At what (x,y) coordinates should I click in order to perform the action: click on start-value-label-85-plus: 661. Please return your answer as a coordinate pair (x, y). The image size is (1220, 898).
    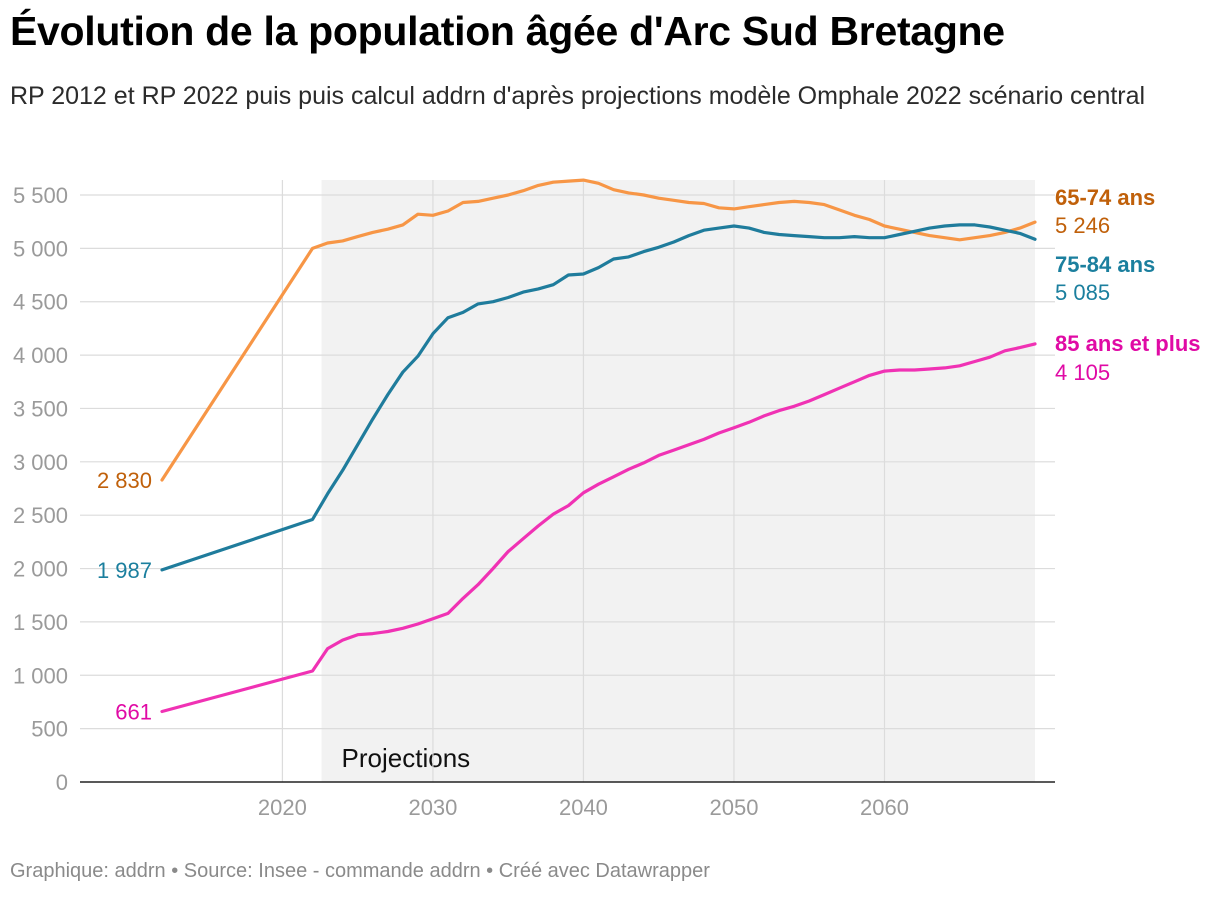
    Looking at the image, I should click on (133, 711).